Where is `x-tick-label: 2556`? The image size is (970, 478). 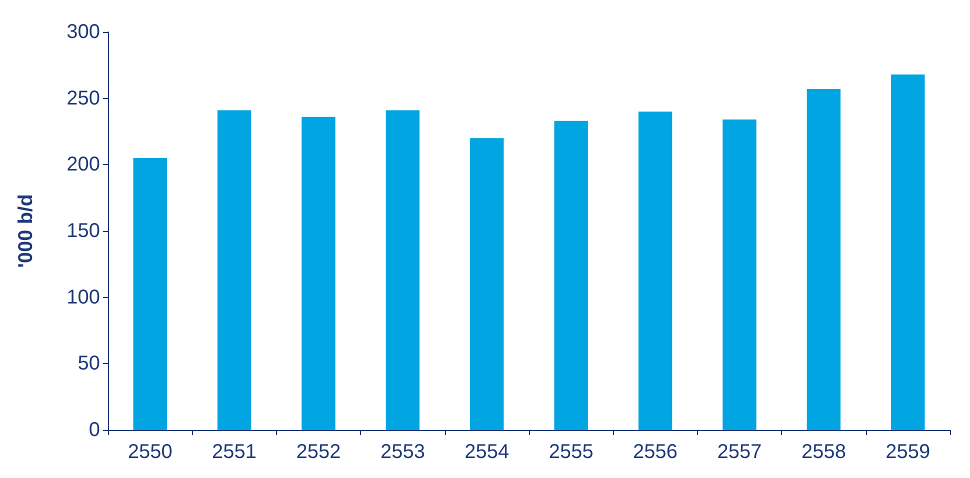
x-tick-label: 2556 is located at coordinates (655, 452).